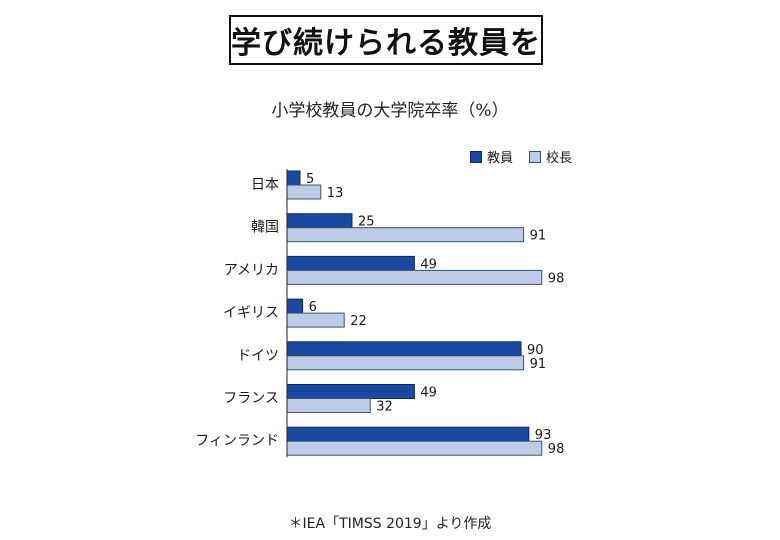 The image size is (780, 540). What do you see at coordinates (251, 399) in the screenshot?
I see `category-label: フランス` at bounding box center [251, 399].